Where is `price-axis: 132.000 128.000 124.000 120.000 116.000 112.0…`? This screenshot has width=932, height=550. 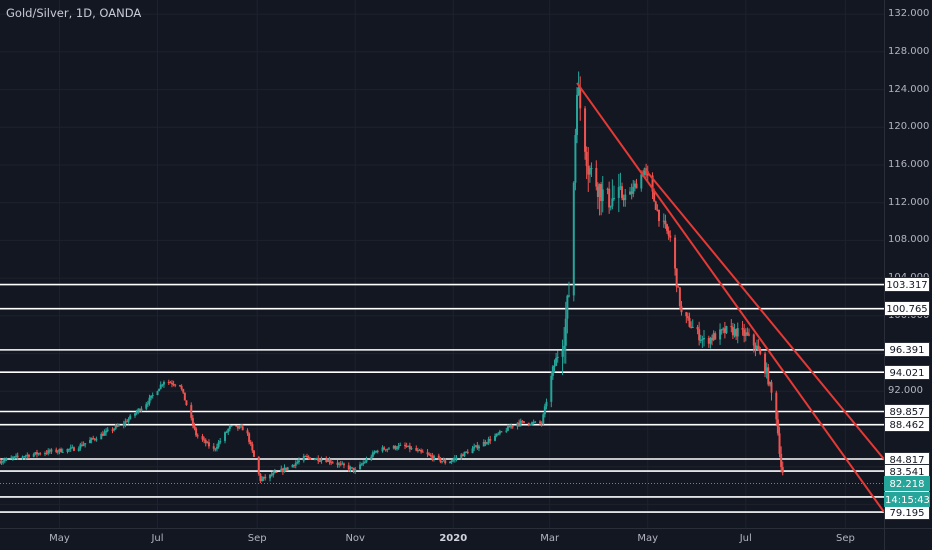 price-axis: 132.000 128.000 124.000 120.000 116.000 112.0… is located at coordinates (908, 264).